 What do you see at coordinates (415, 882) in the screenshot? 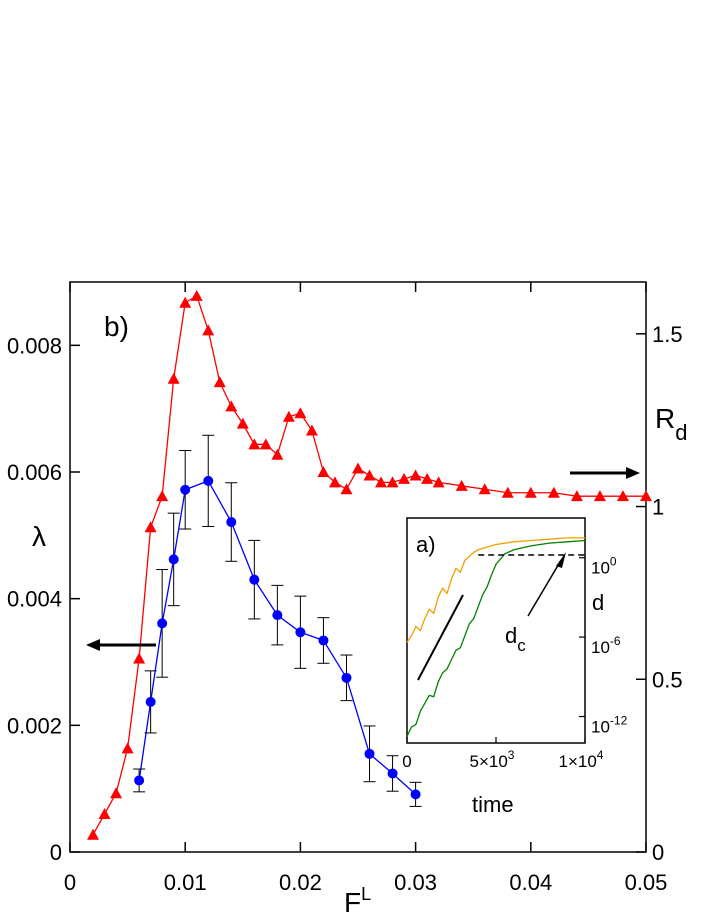
I see `x-tick-label: 0.03` at bounding box center [415, 882].